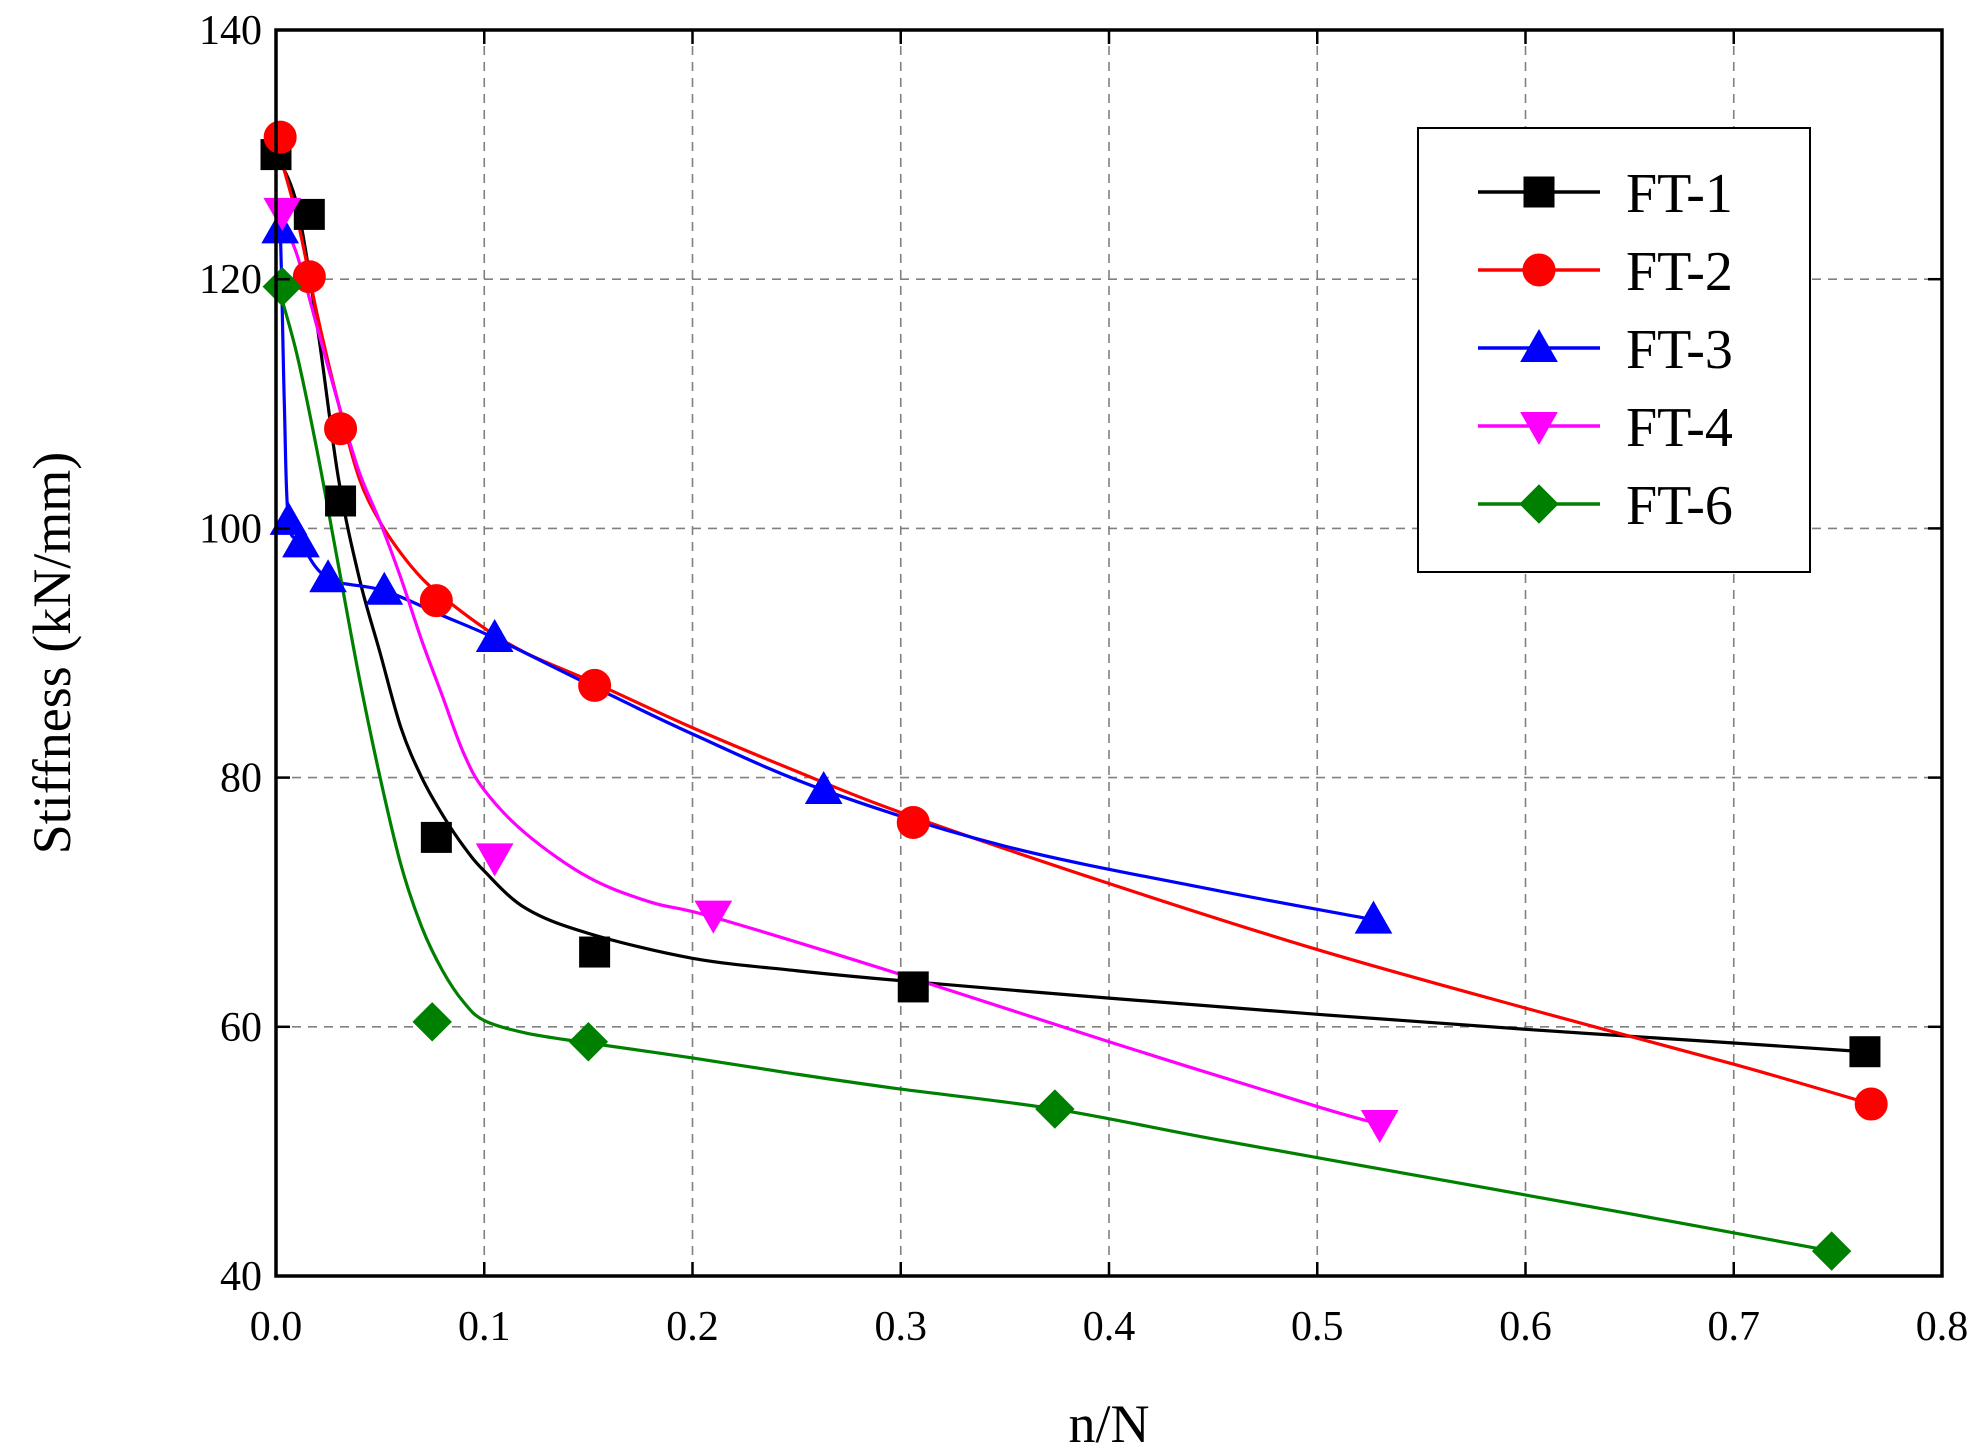 The width and height of the screenshot is (1984, 1450). Describe the element at coordinates (692, 1327) in the screenshot. I see `x-tick-label: 0.2` at that location.